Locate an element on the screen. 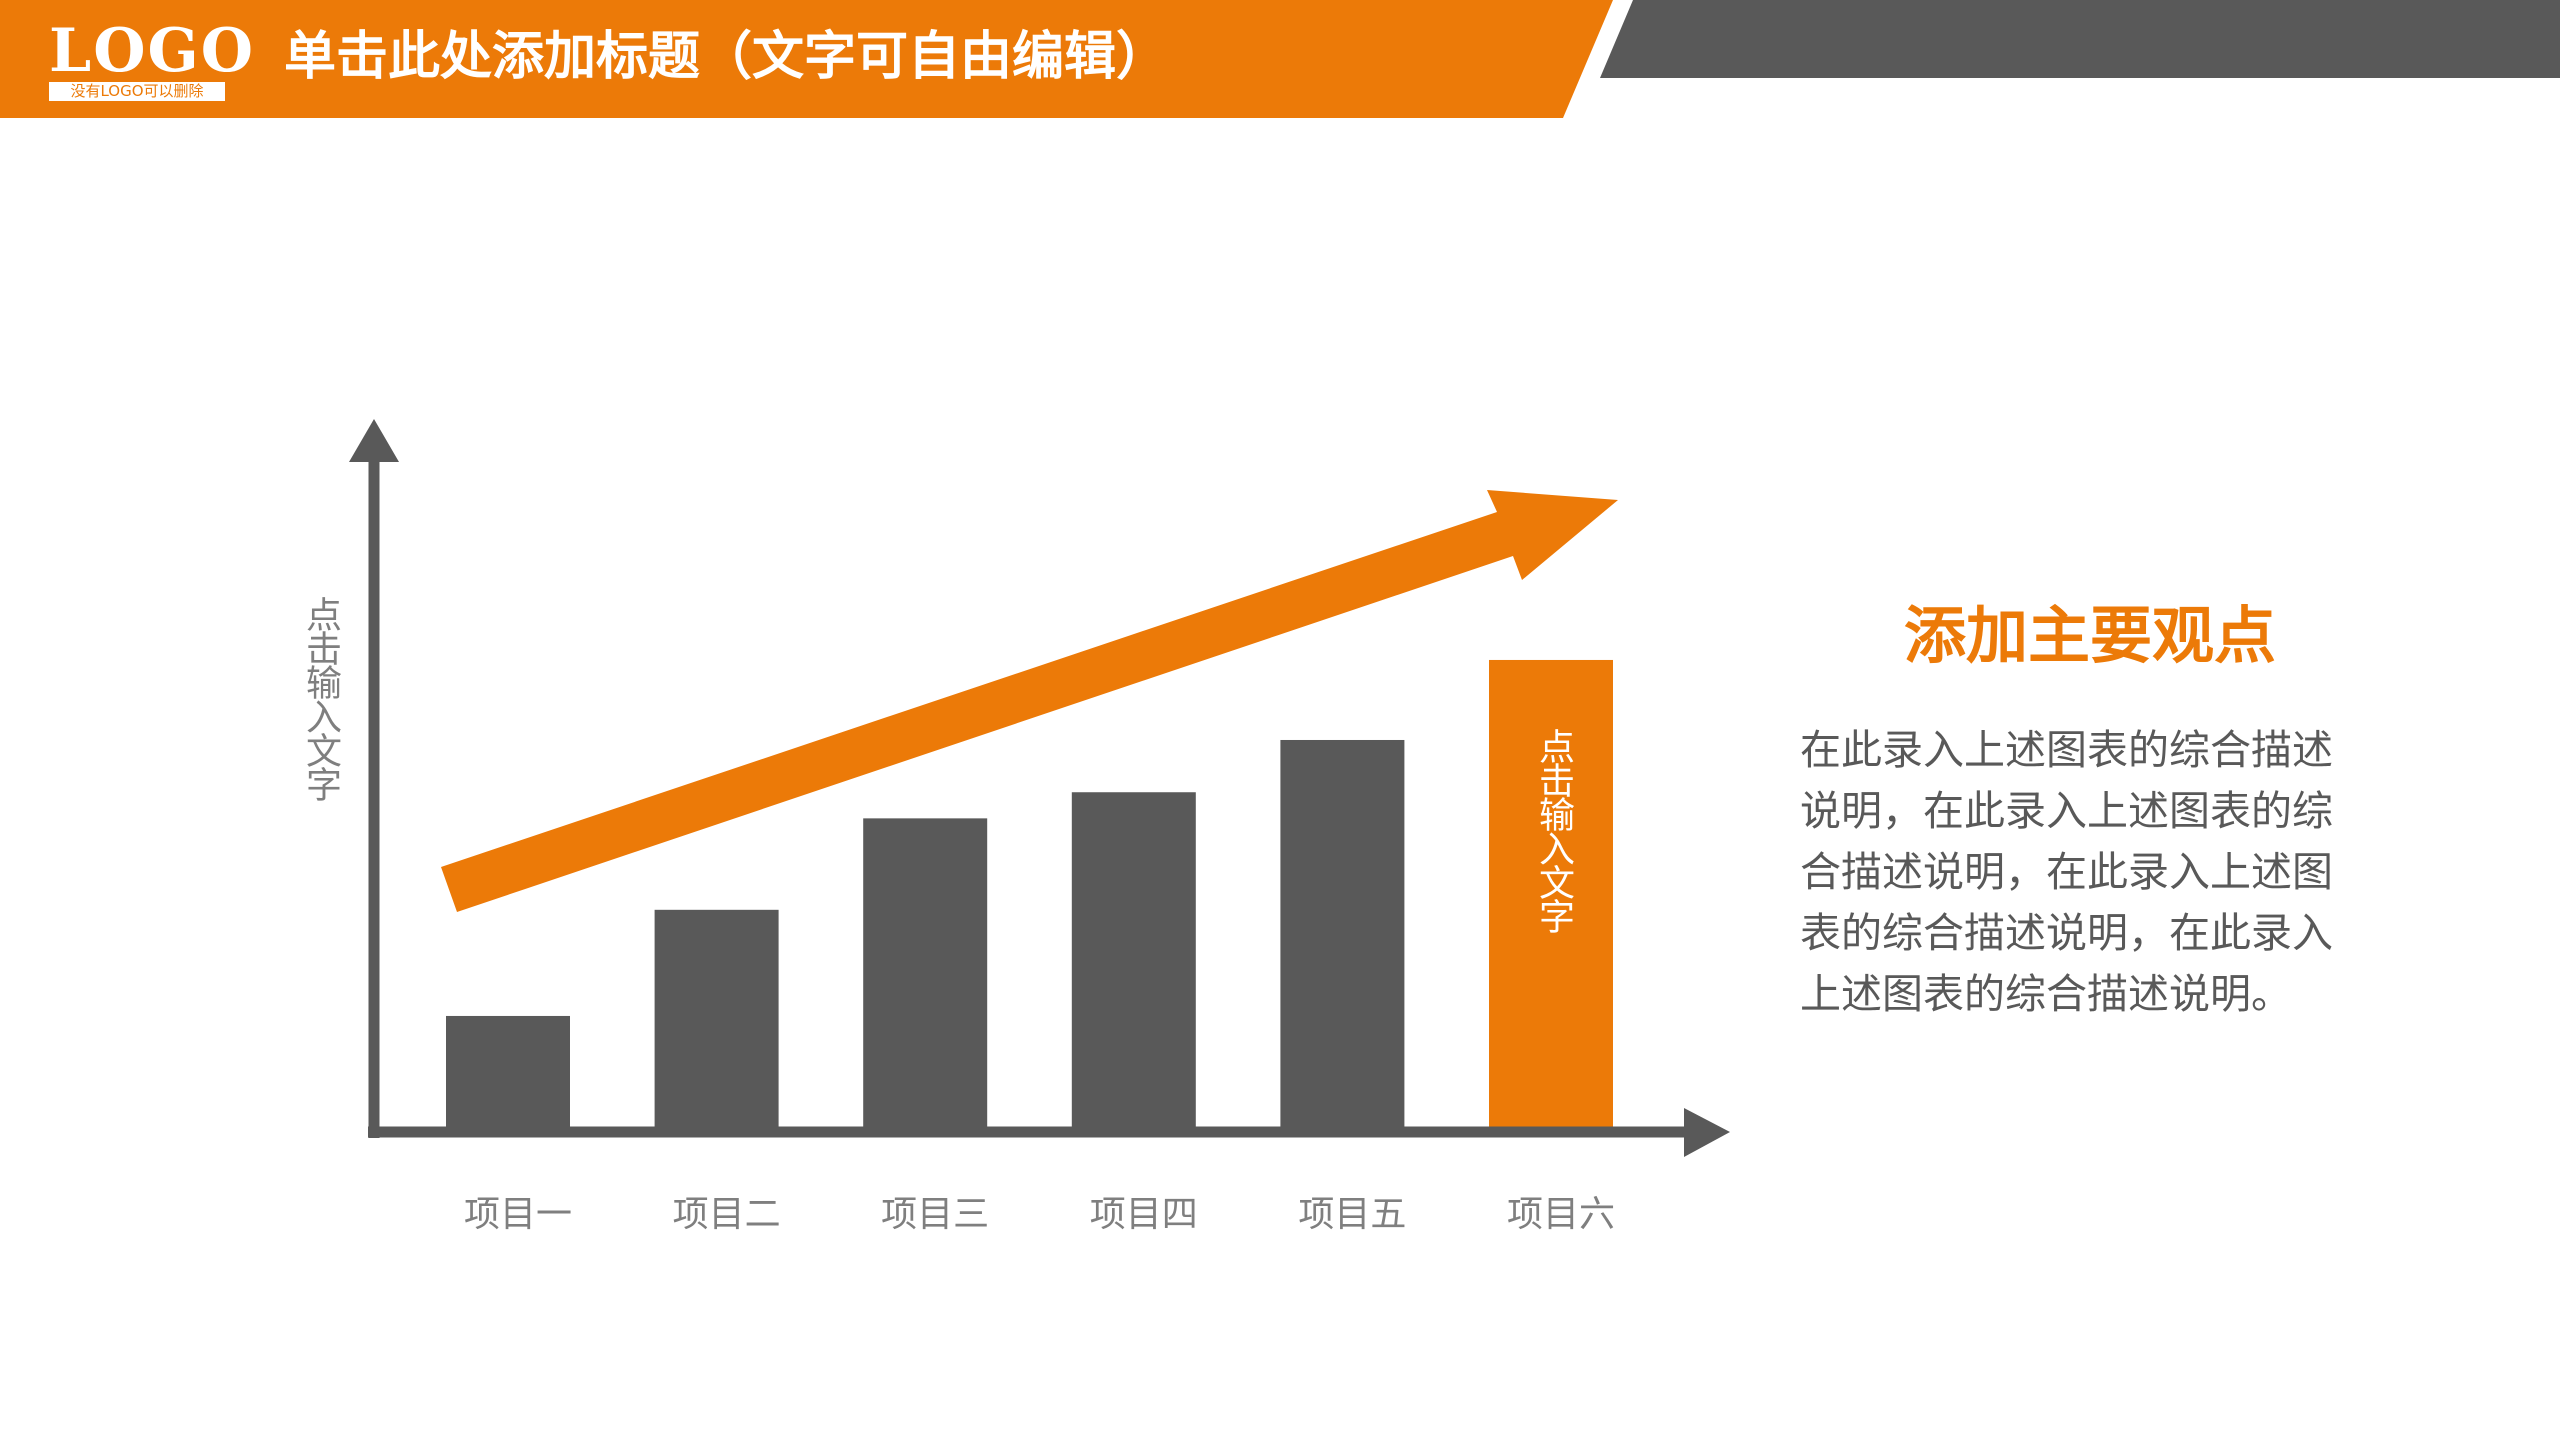 This screenshot has width=2560, height=1440. x-axis-arrow-icon is located at coordinates (1707, 1132).